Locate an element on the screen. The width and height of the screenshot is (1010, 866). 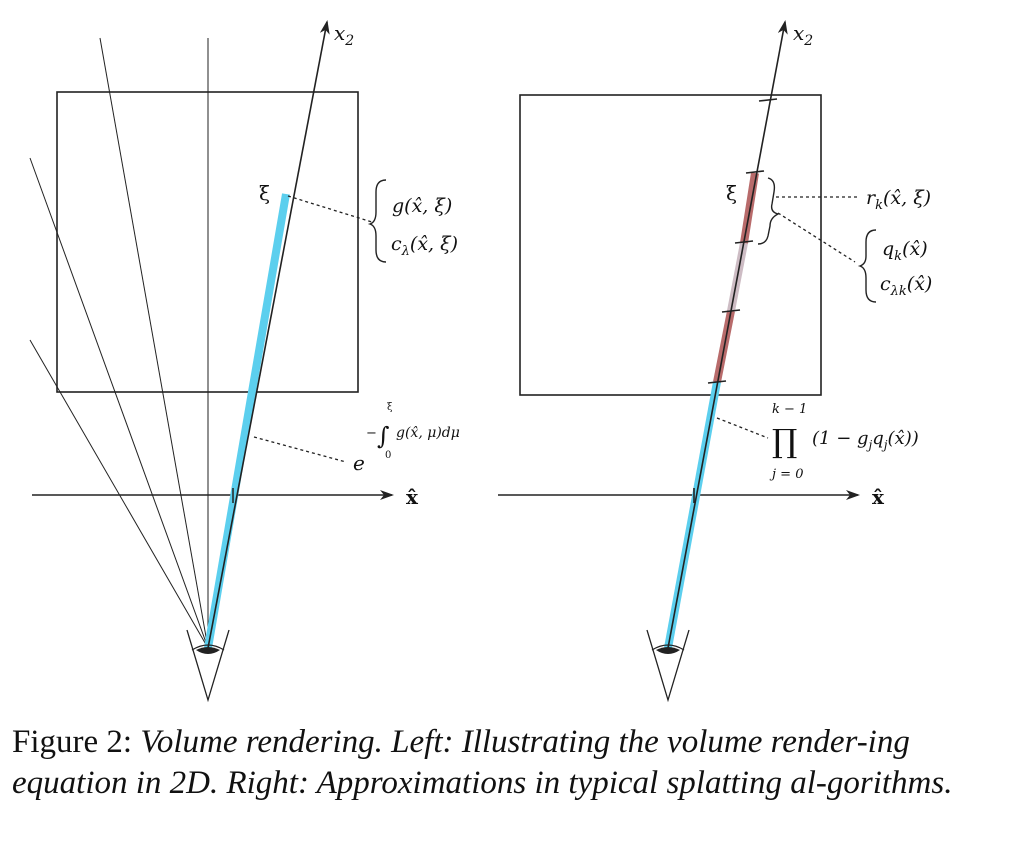
r-k-label: rk(x̂, ξ) is located at coordinates (898, 200).